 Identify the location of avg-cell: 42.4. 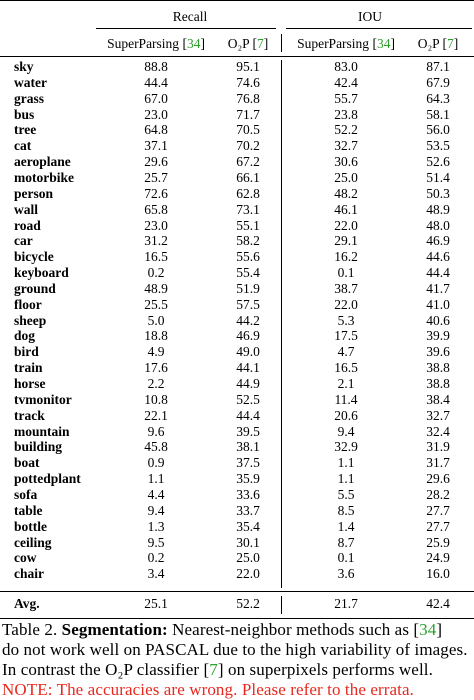
(438, 603).